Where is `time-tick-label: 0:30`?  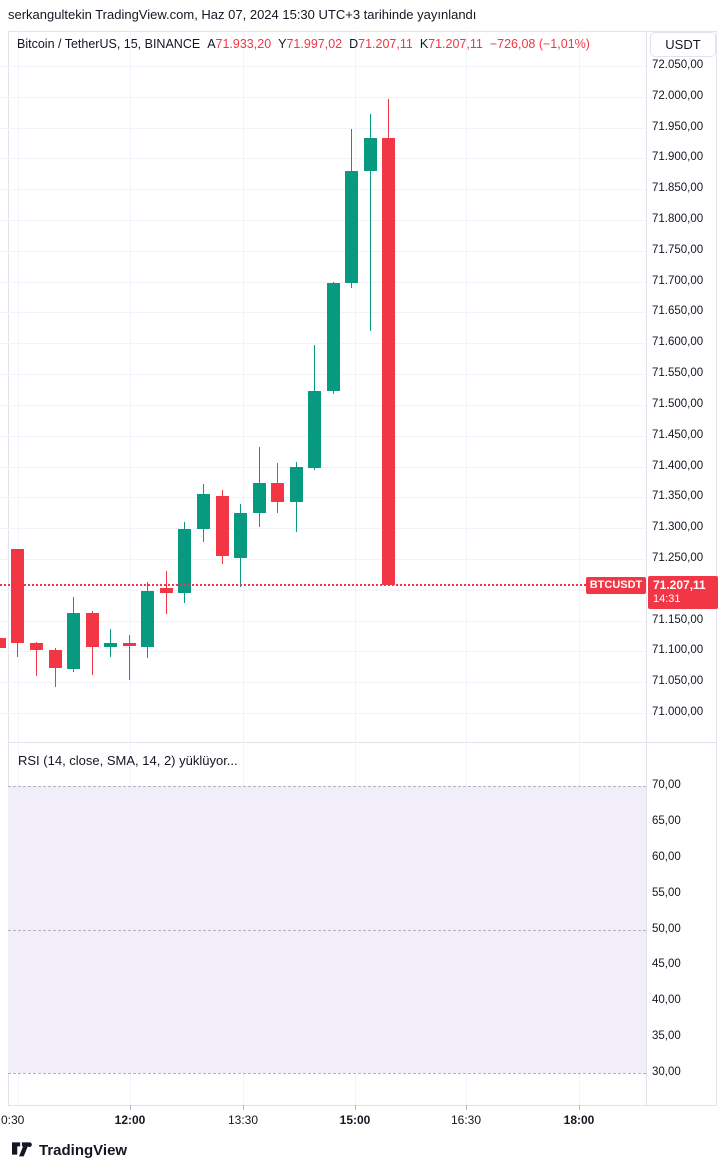
time-tick-label: 0:30 is located at coordinates (13, 1120).